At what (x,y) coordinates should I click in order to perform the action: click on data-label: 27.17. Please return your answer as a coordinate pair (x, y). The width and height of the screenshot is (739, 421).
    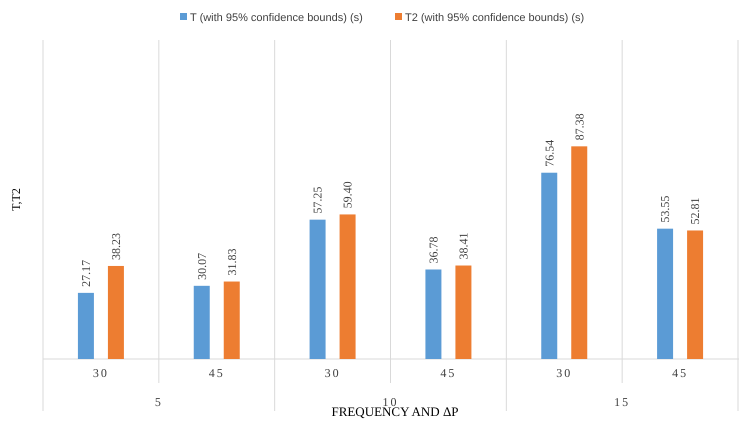
    Looking at the image, I should click on (85, 273).